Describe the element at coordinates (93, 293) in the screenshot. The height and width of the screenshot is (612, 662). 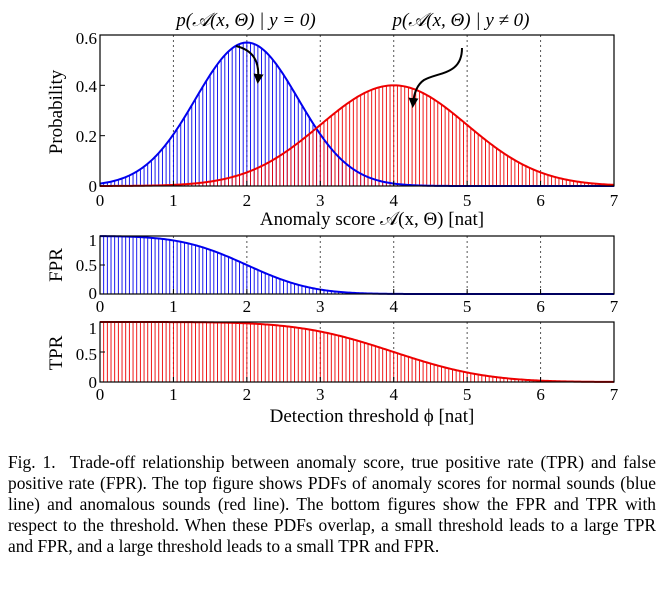
I see `fpr-y-tick-0: 0` at that location.